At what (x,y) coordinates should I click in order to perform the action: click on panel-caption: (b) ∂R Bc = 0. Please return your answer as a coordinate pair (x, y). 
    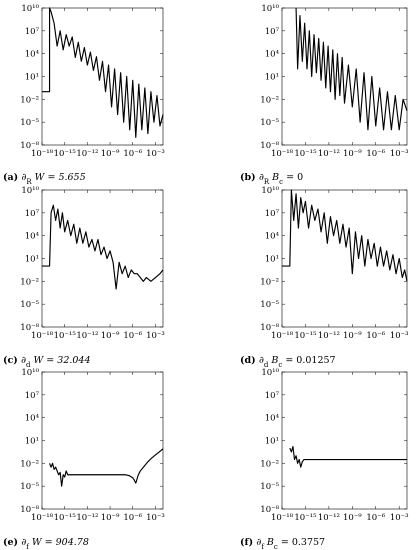
    Looking at the image, I should click on (271, 179).